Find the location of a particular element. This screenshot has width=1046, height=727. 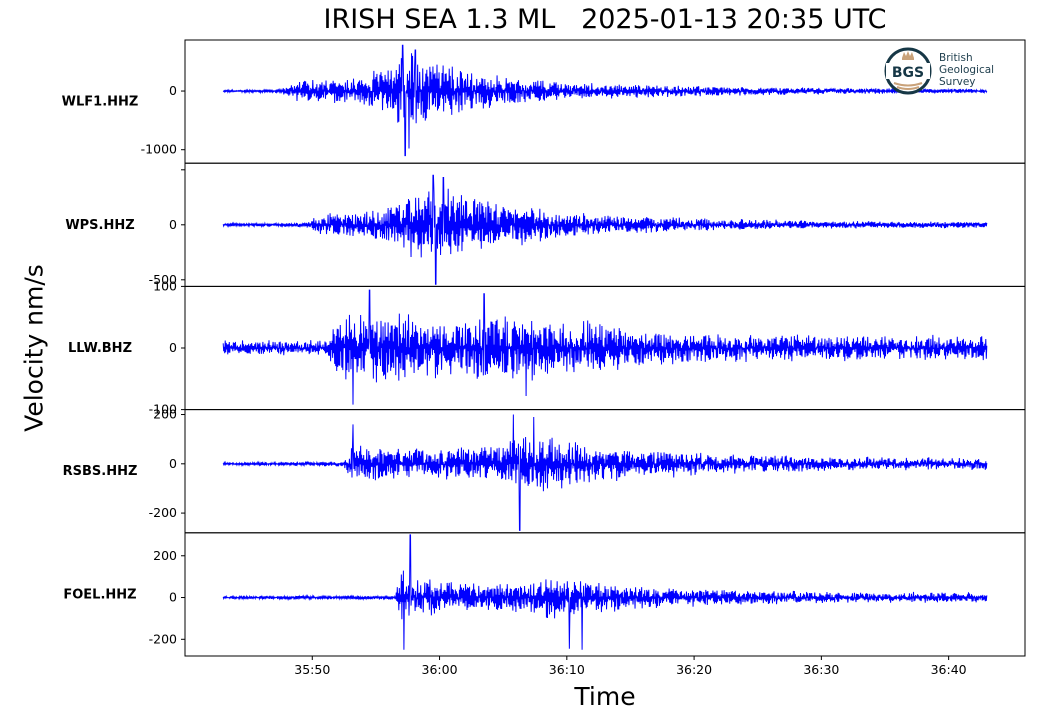

y-tick-label: -100 is located at coordinates (163, 409).